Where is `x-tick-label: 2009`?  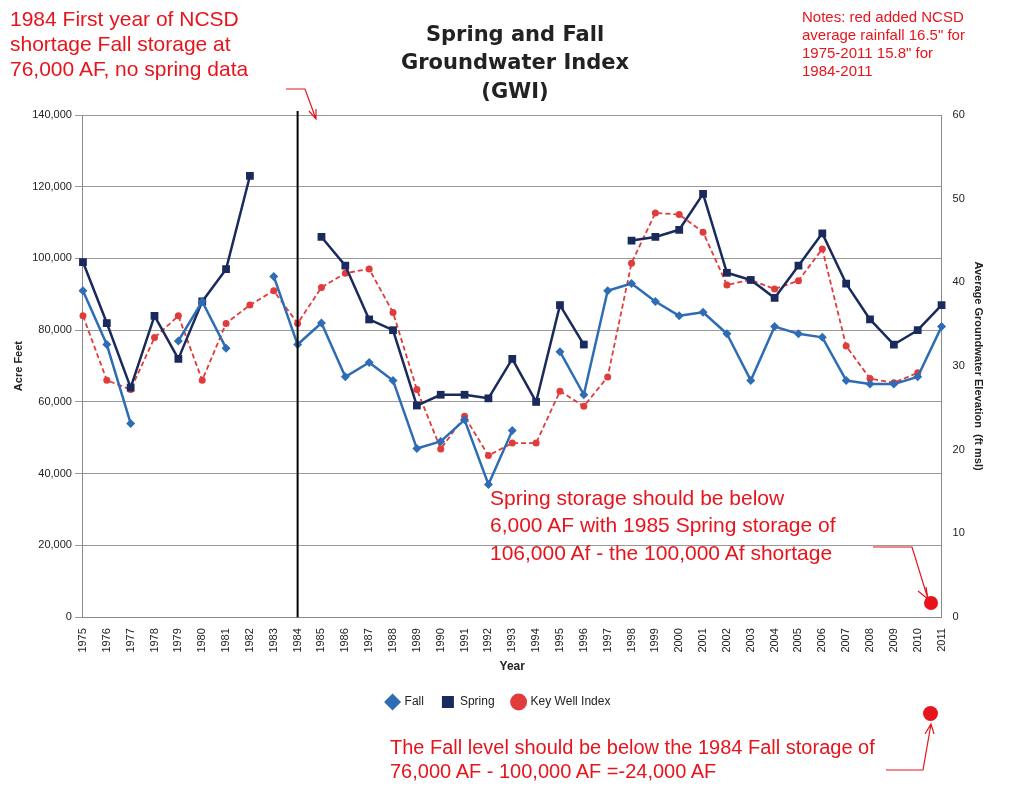
x-tick-label: 2009 is located at coordinates (892, 640).